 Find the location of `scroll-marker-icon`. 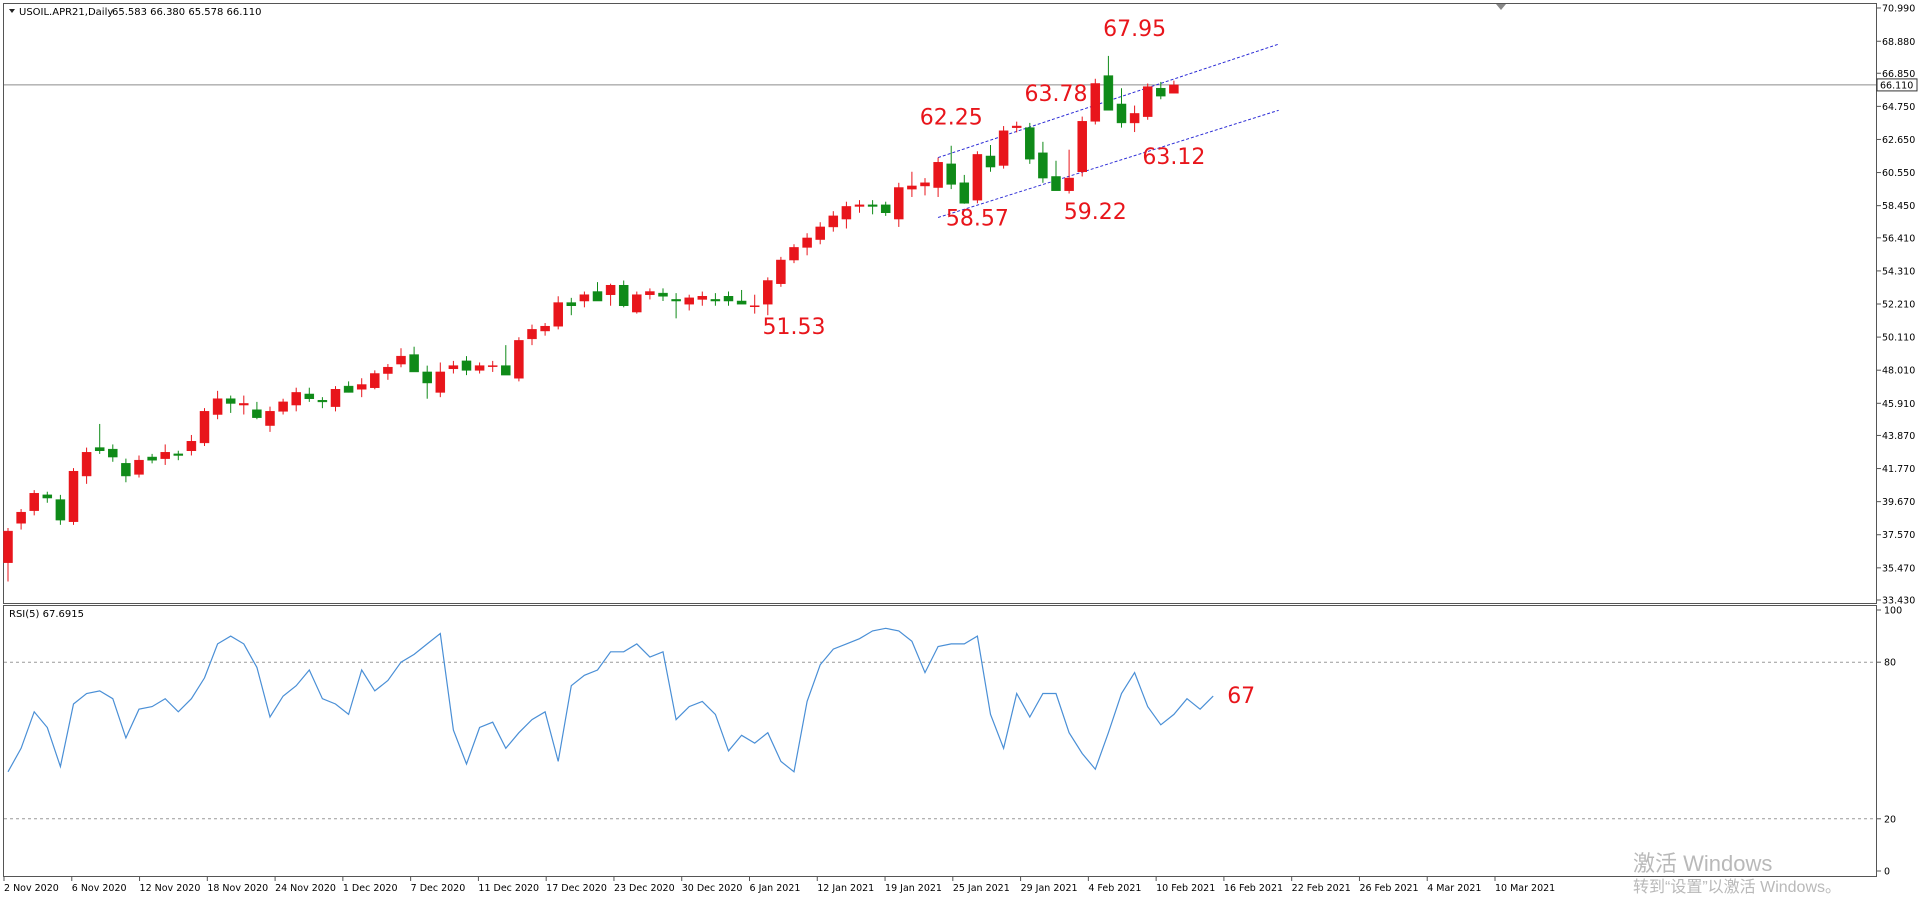

scroll-marker-icon is located at coordinates (1501, 7).